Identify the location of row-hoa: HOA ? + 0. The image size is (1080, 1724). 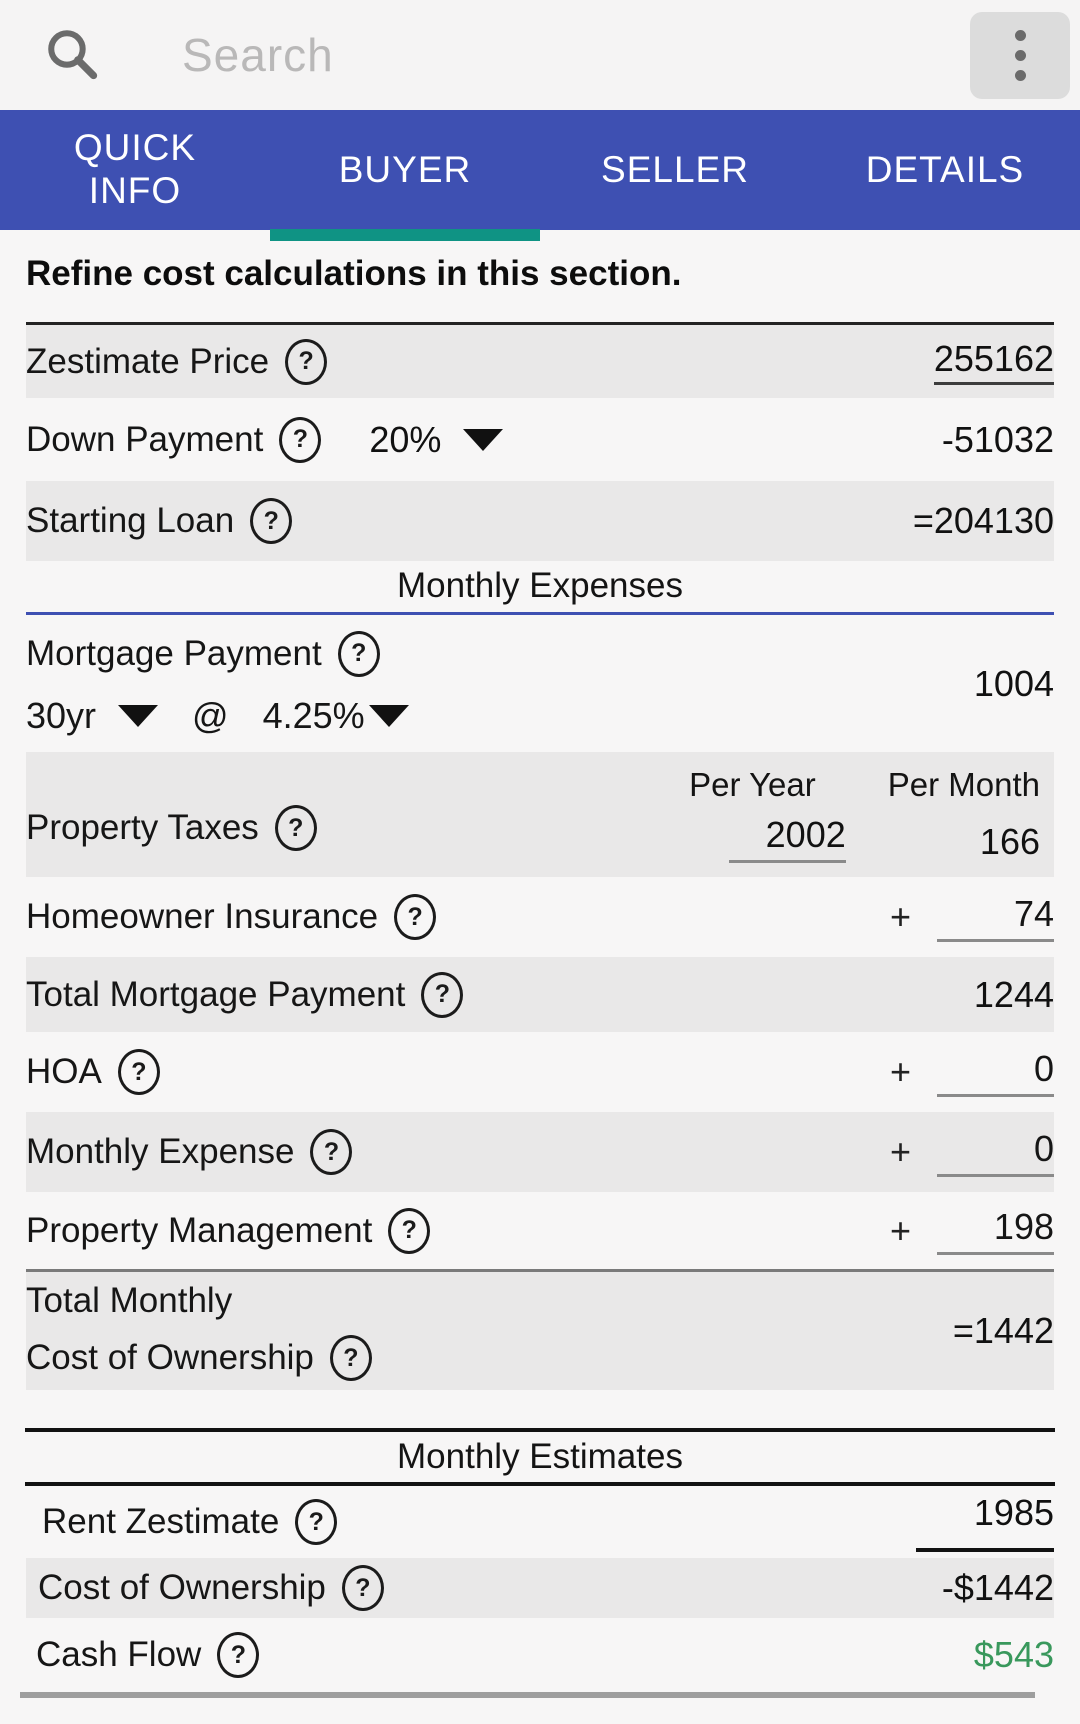
(540, 1072).